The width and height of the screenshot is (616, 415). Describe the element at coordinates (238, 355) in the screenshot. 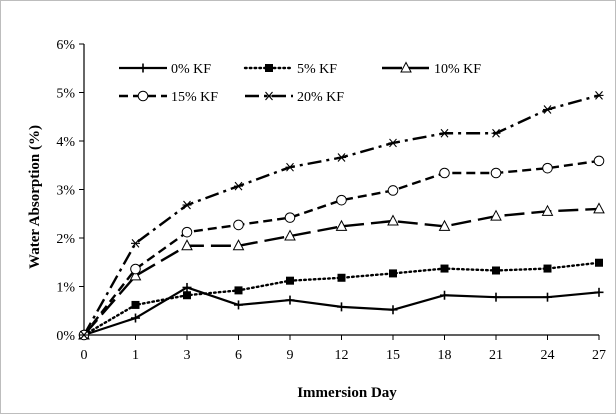

I see `x-tick-label: 6` at that location.